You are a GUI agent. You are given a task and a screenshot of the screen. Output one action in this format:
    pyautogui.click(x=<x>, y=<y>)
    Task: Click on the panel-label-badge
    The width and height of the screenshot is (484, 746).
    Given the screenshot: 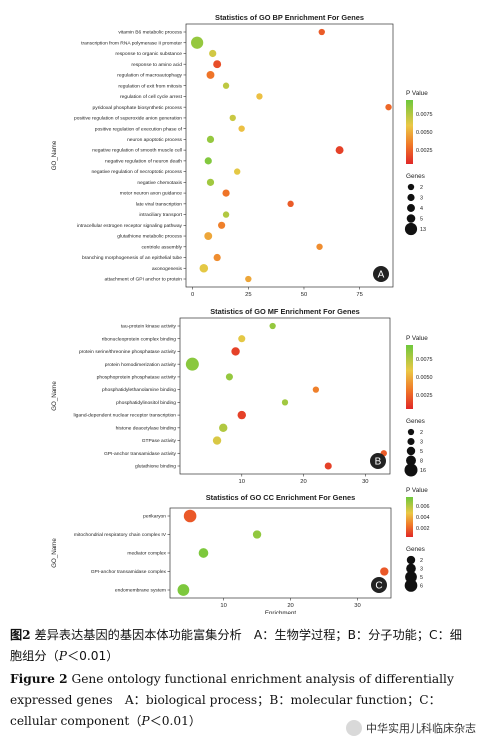 What is the action you would take?
    pyautogui.click(x=378, y=461)
    